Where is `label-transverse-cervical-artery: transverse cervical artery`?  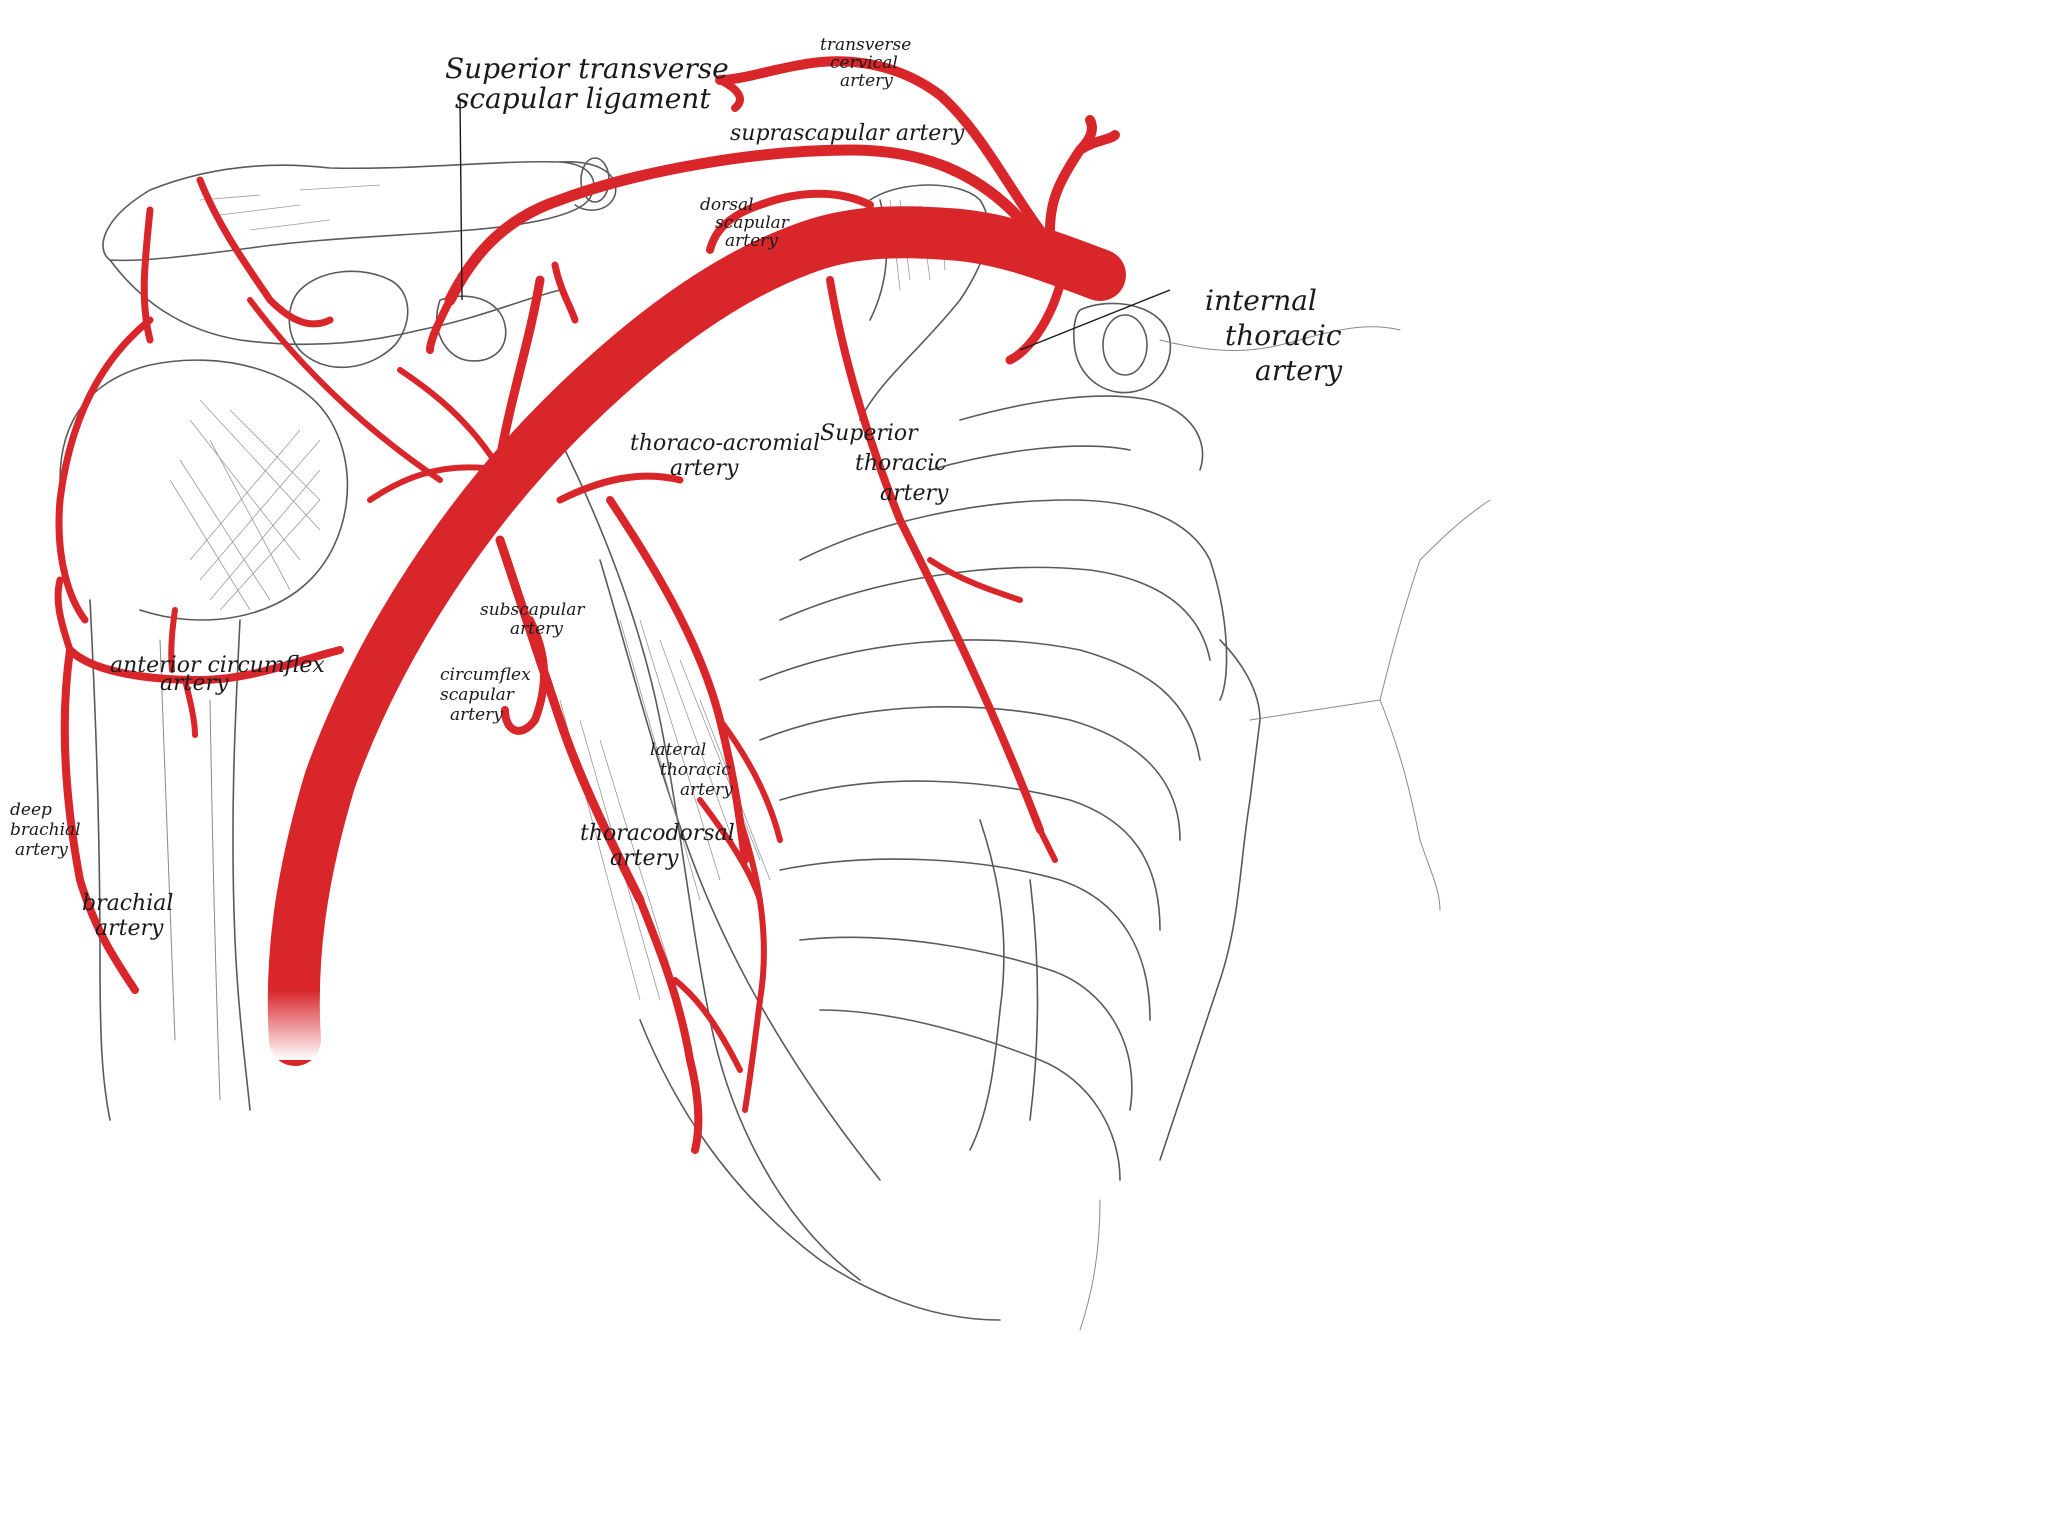 label-transverse-cervical-artery: transverse cervical artery is located at coordinates (868, 63).